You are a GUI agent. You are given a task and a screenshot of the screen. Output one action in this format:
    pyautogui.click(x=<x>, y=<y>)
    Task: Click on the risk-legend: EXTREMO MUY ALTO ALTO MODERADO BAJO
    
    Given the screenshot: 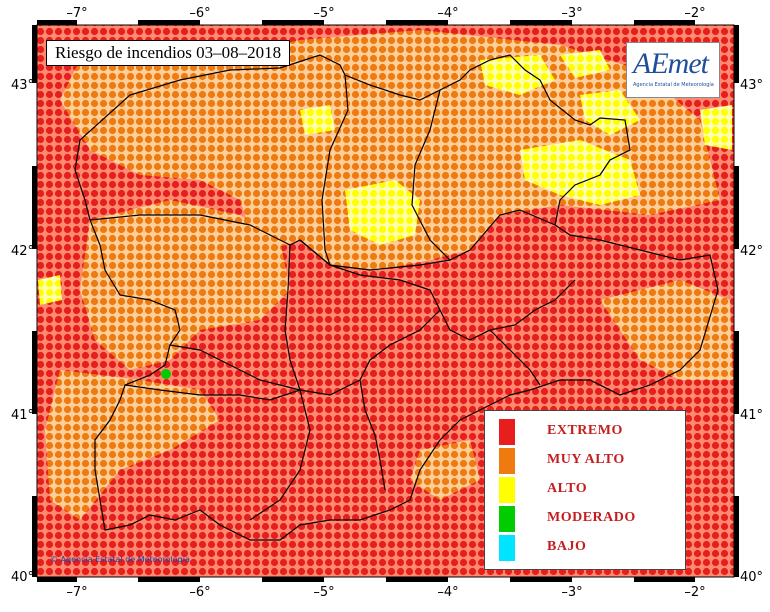 What is the action you would take?
    pyautogui.click(x=585, y=490)
    